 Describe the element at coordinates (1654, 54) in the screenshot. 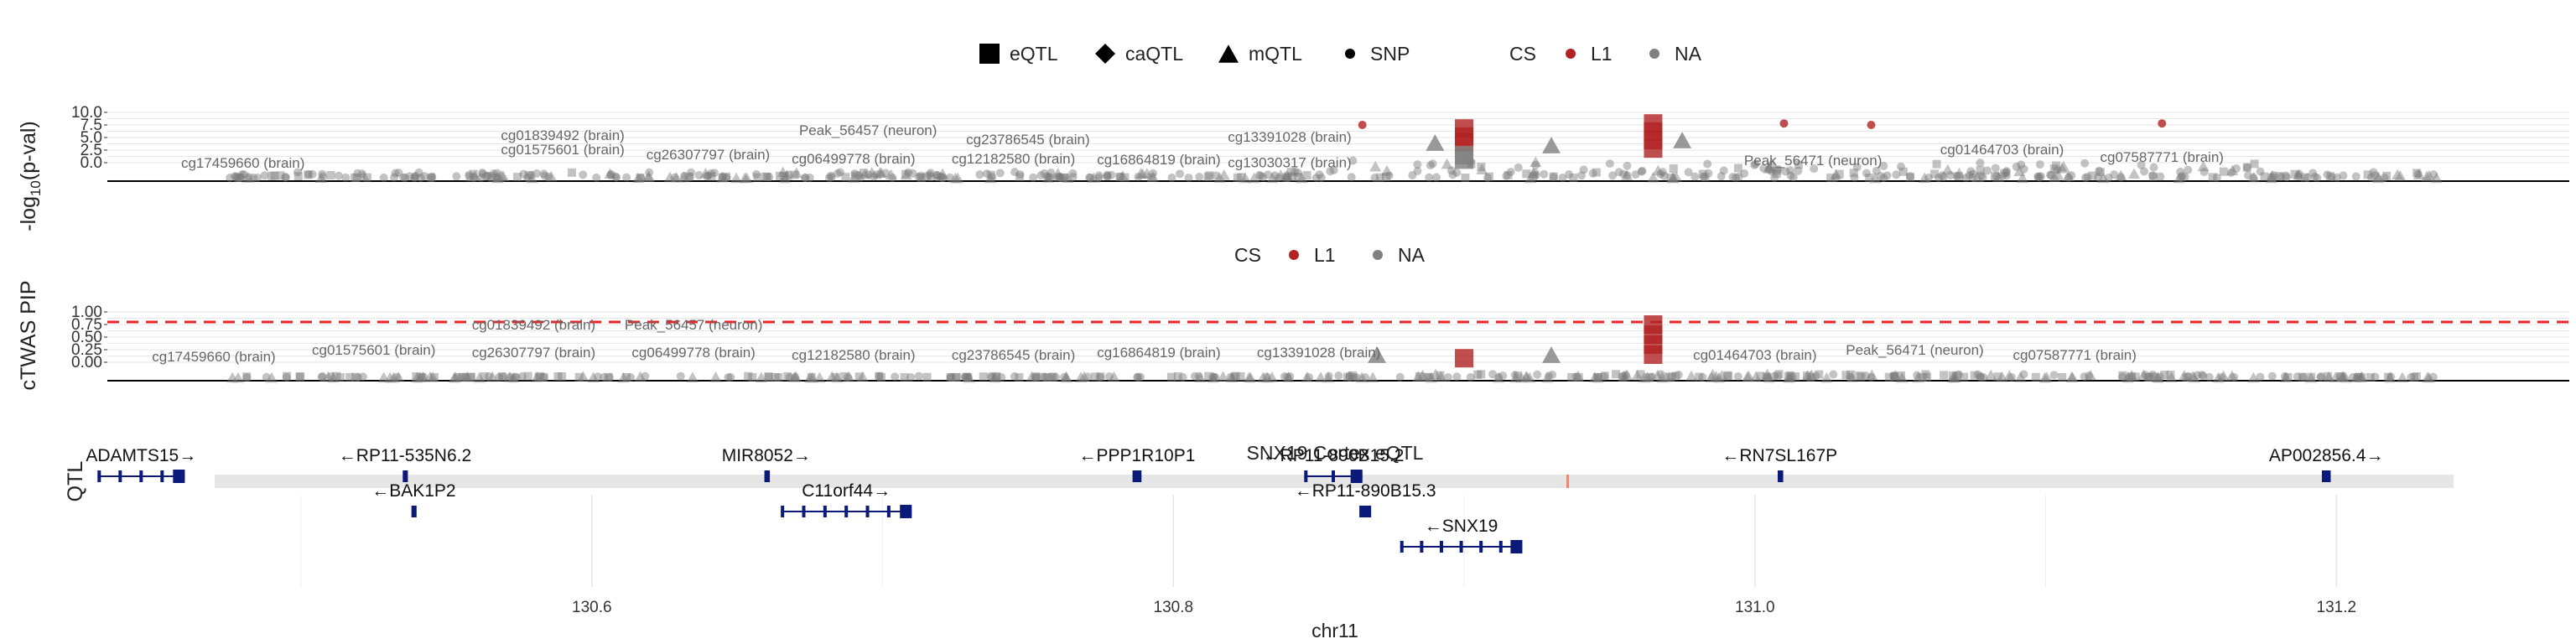

I see `cs-legend-na-marker` at that location.